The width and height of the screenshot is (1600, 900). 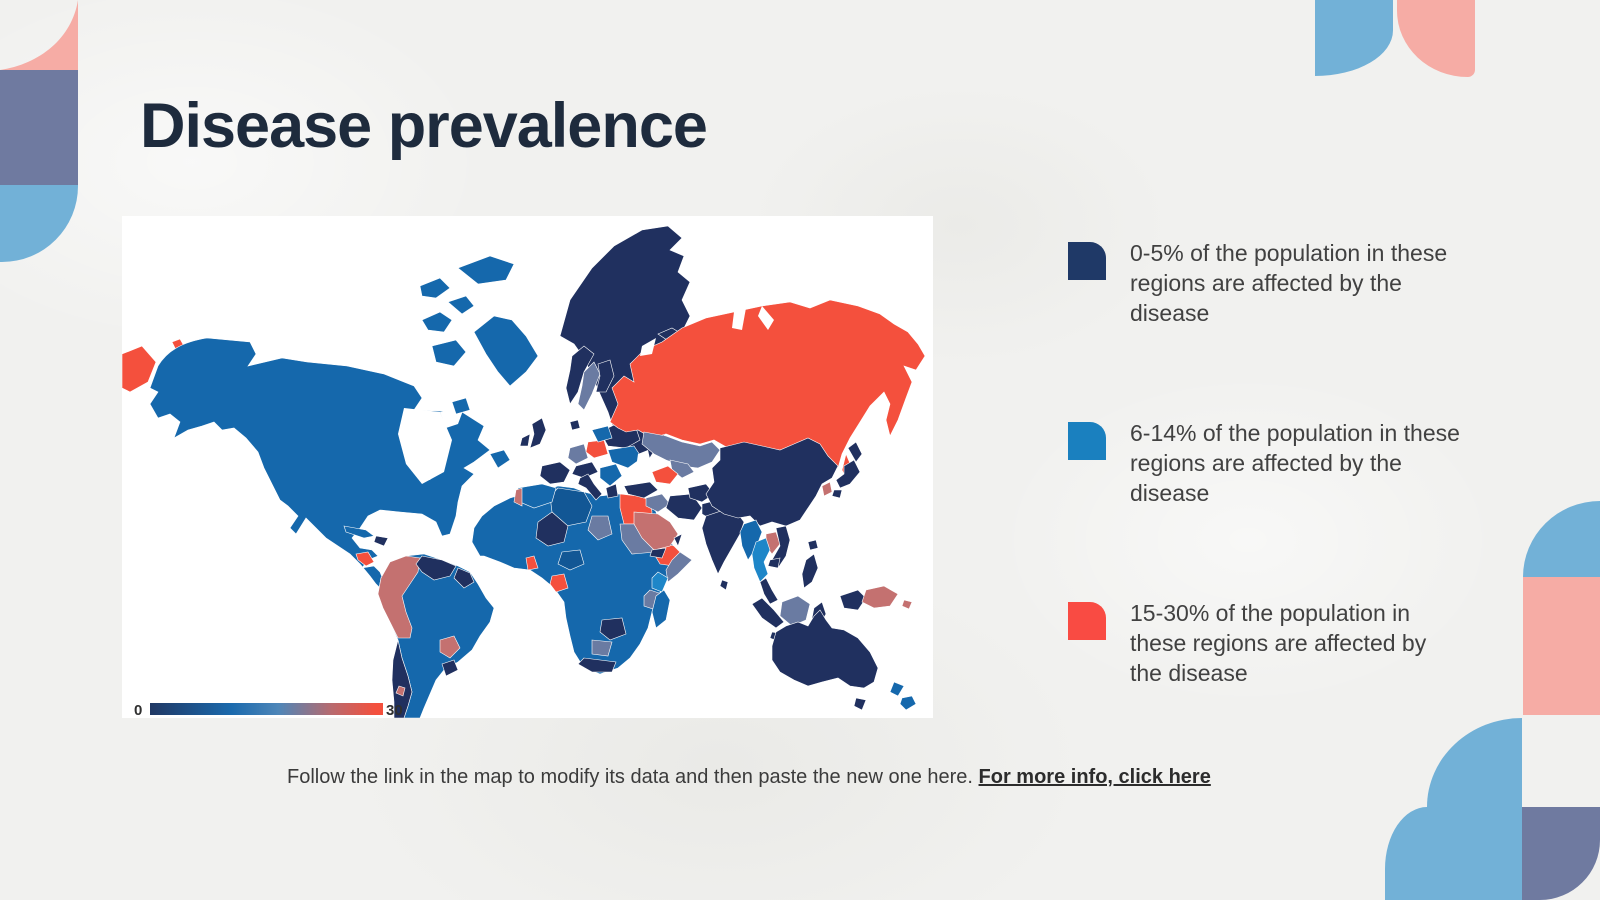 I want to click on region-australia, so click(x=825, y=649).